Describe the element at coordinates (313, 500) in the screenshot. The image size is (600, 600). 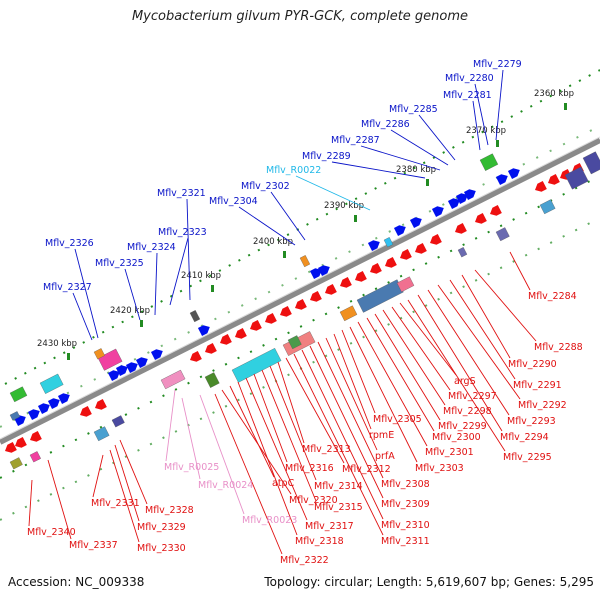
I see `gene-label: Mflv_2320` at that location.